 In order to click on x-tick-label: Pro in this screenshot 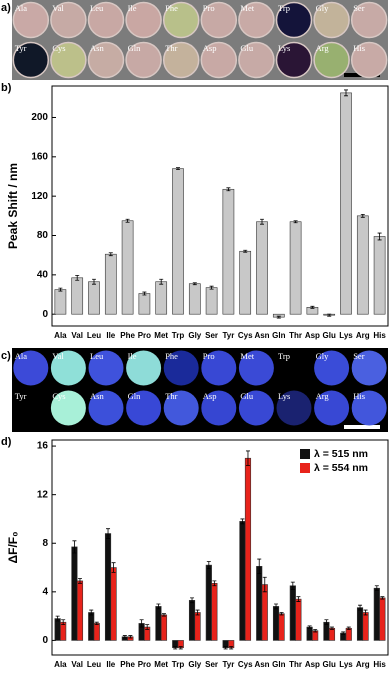, I will do `click(144, 335)`.